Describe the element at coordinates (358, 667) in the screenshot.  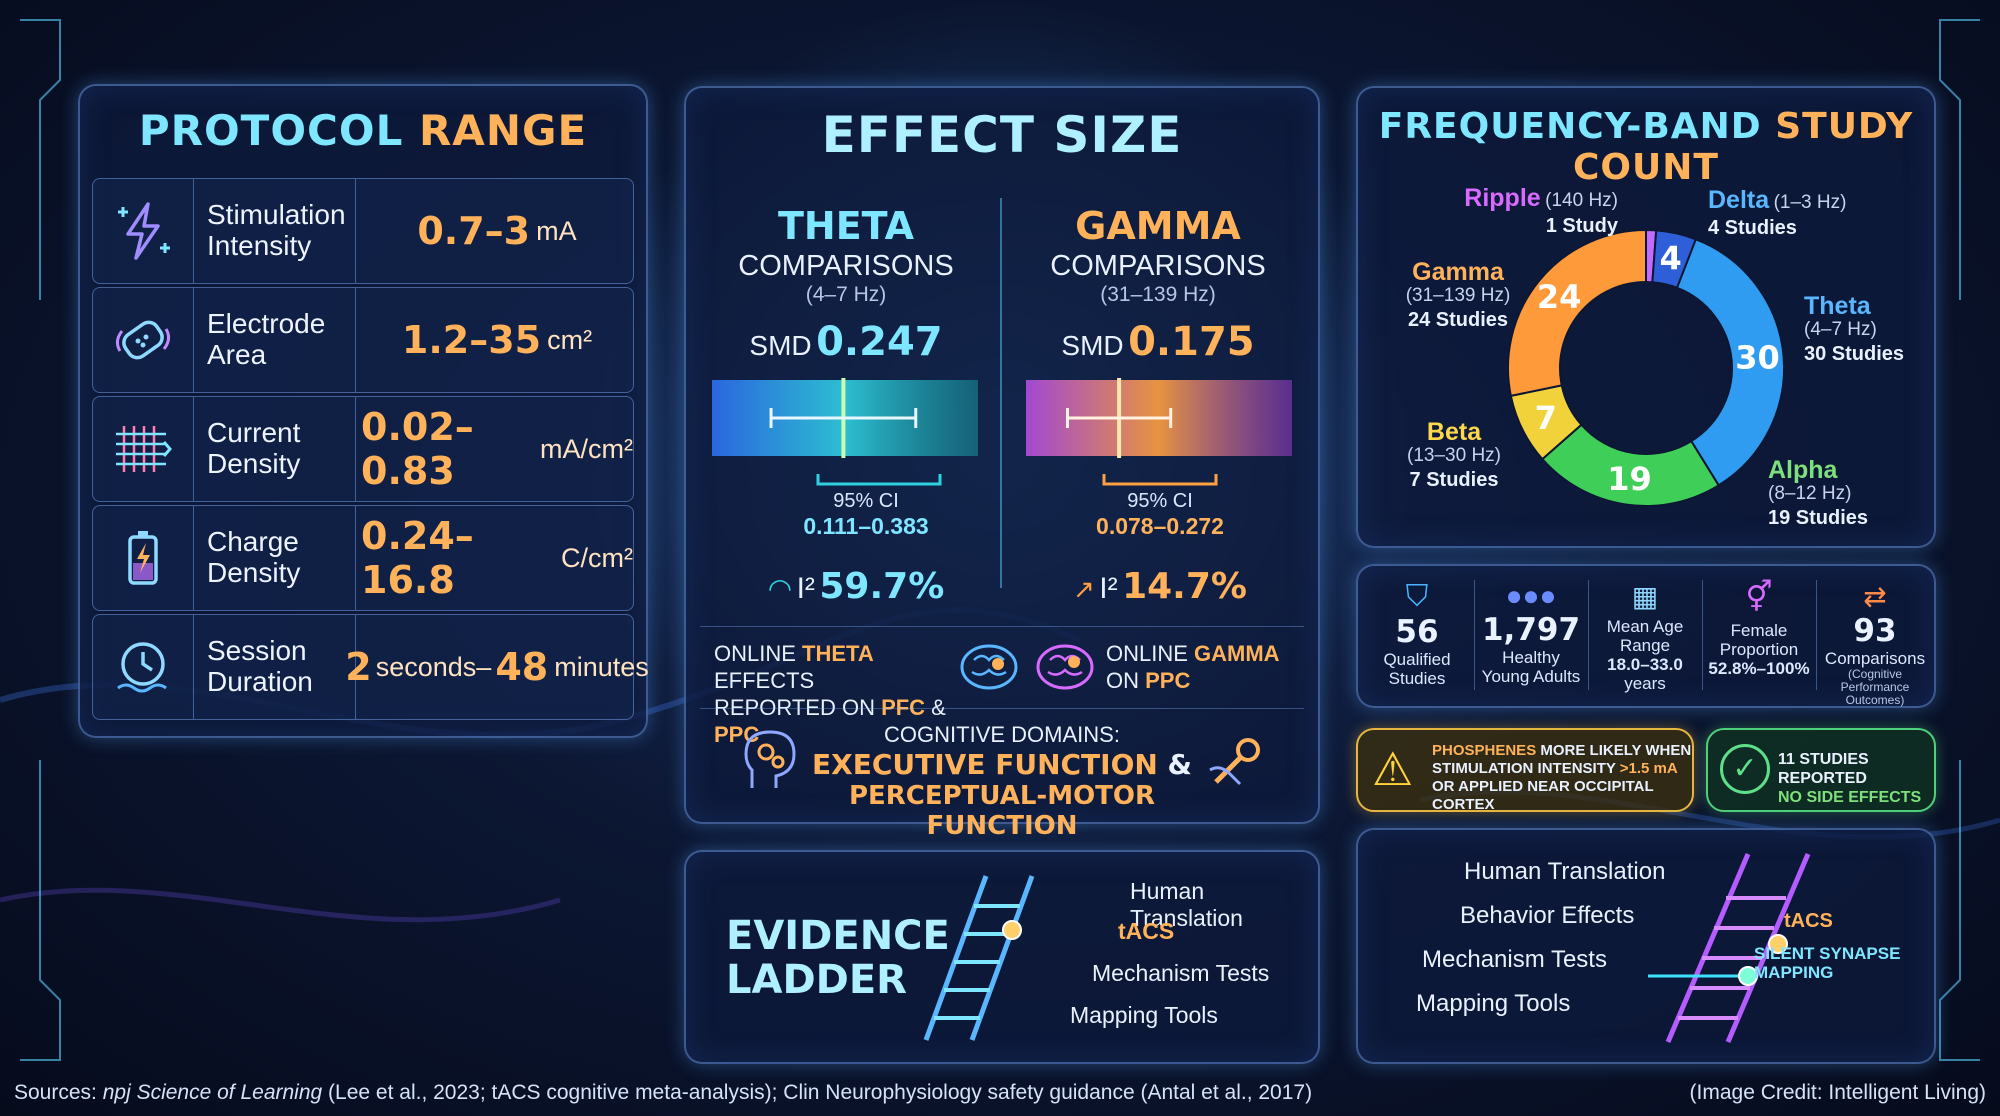
I see `session-min-value: 2` at that location.